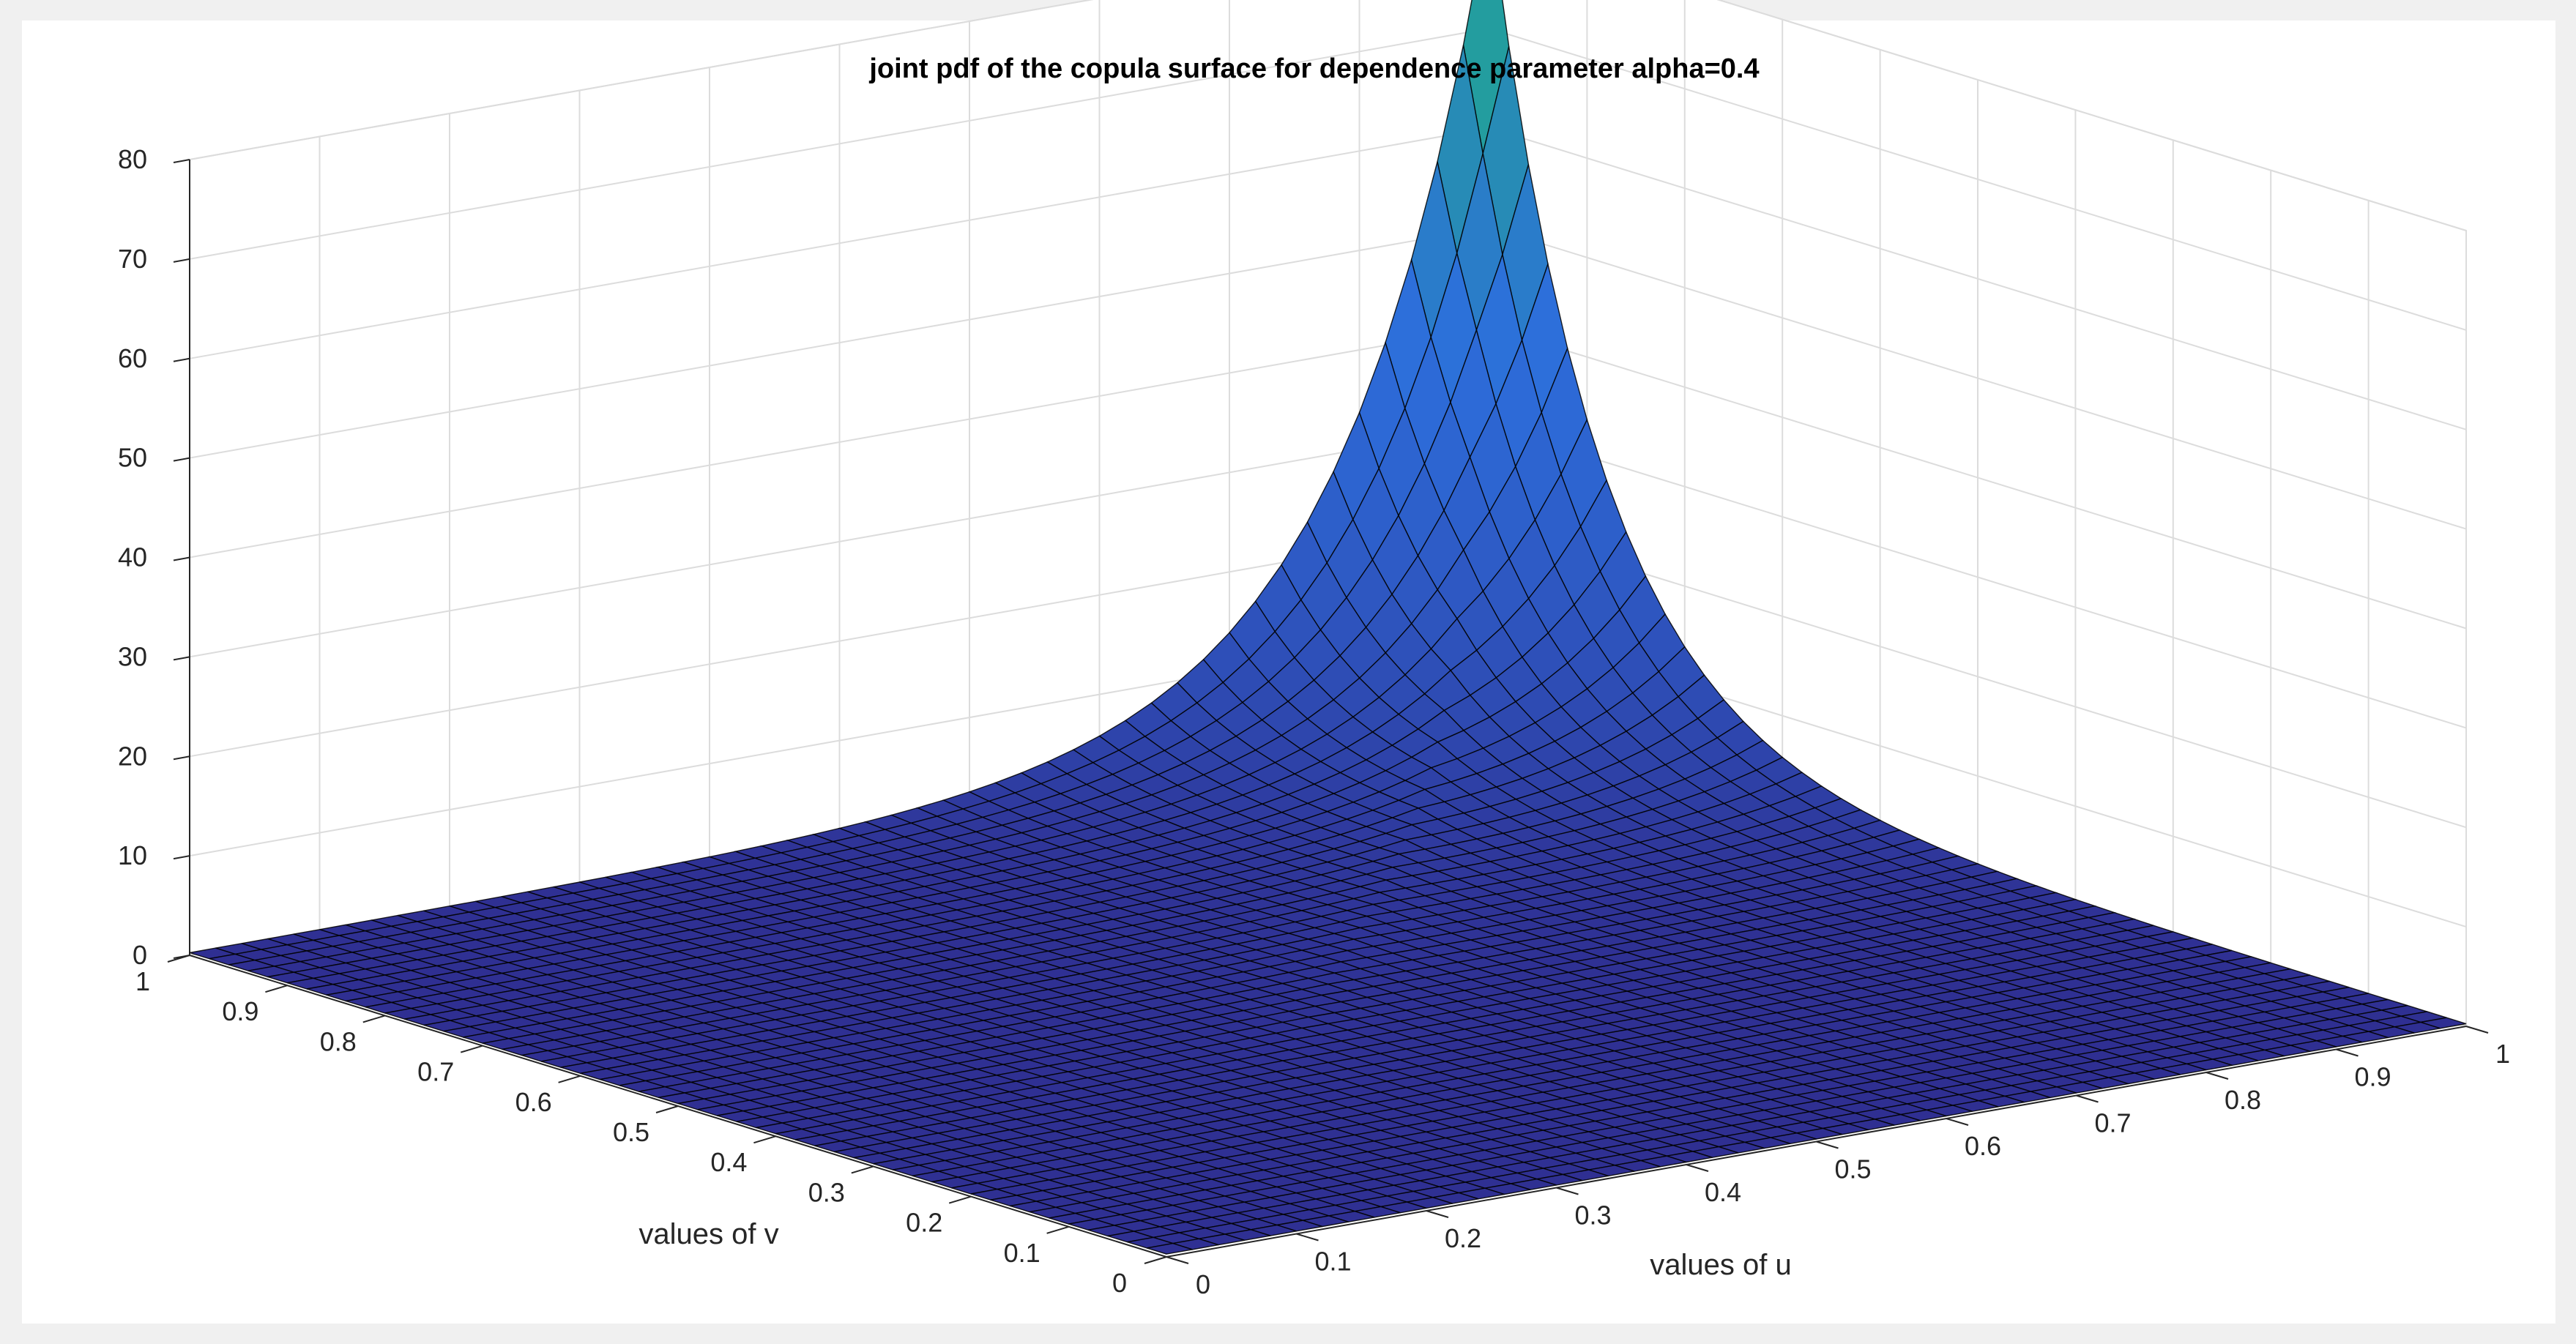  I want to click on u-tick-label: 0.5, so click(1852, 1169).